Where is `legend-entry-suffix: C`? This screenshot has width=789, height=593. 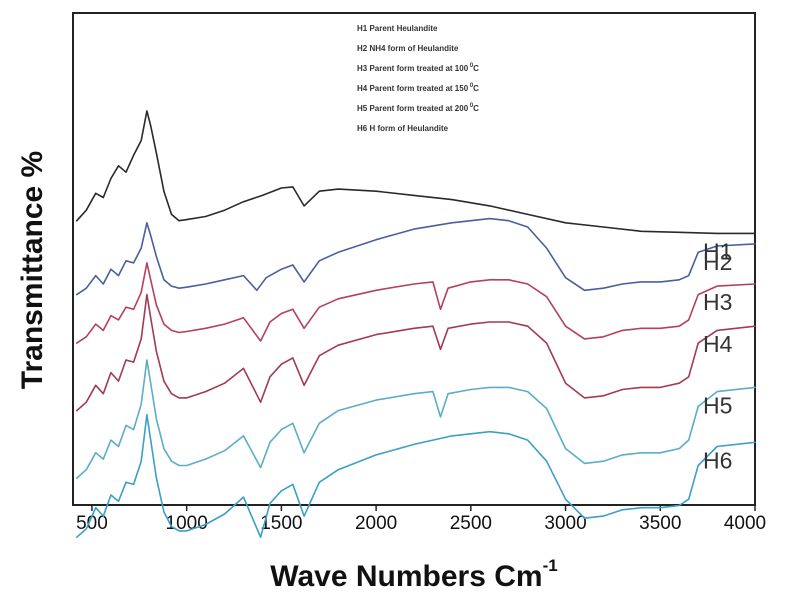 legend-entry-suffix: C is located at coordinates (476, 108).